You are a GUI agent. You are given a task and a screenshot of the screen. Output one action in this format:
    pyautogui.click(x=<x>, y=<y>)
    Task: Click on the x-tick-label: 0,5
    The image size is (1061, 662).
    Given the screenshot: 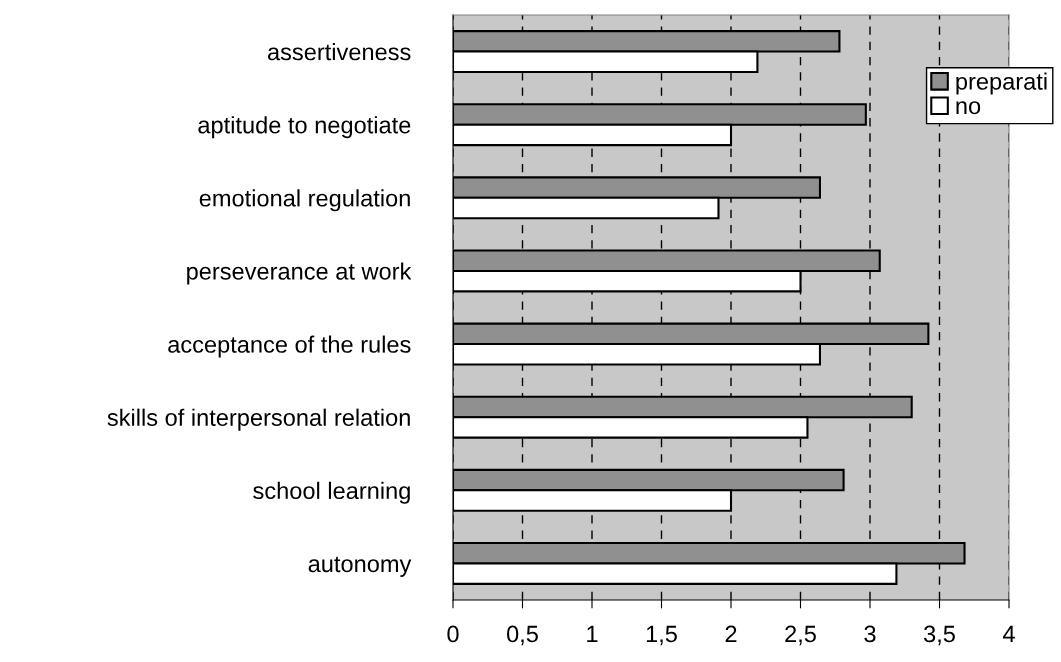 What is the action you would take?
    pyautogui.click(x=522, y=635)
    